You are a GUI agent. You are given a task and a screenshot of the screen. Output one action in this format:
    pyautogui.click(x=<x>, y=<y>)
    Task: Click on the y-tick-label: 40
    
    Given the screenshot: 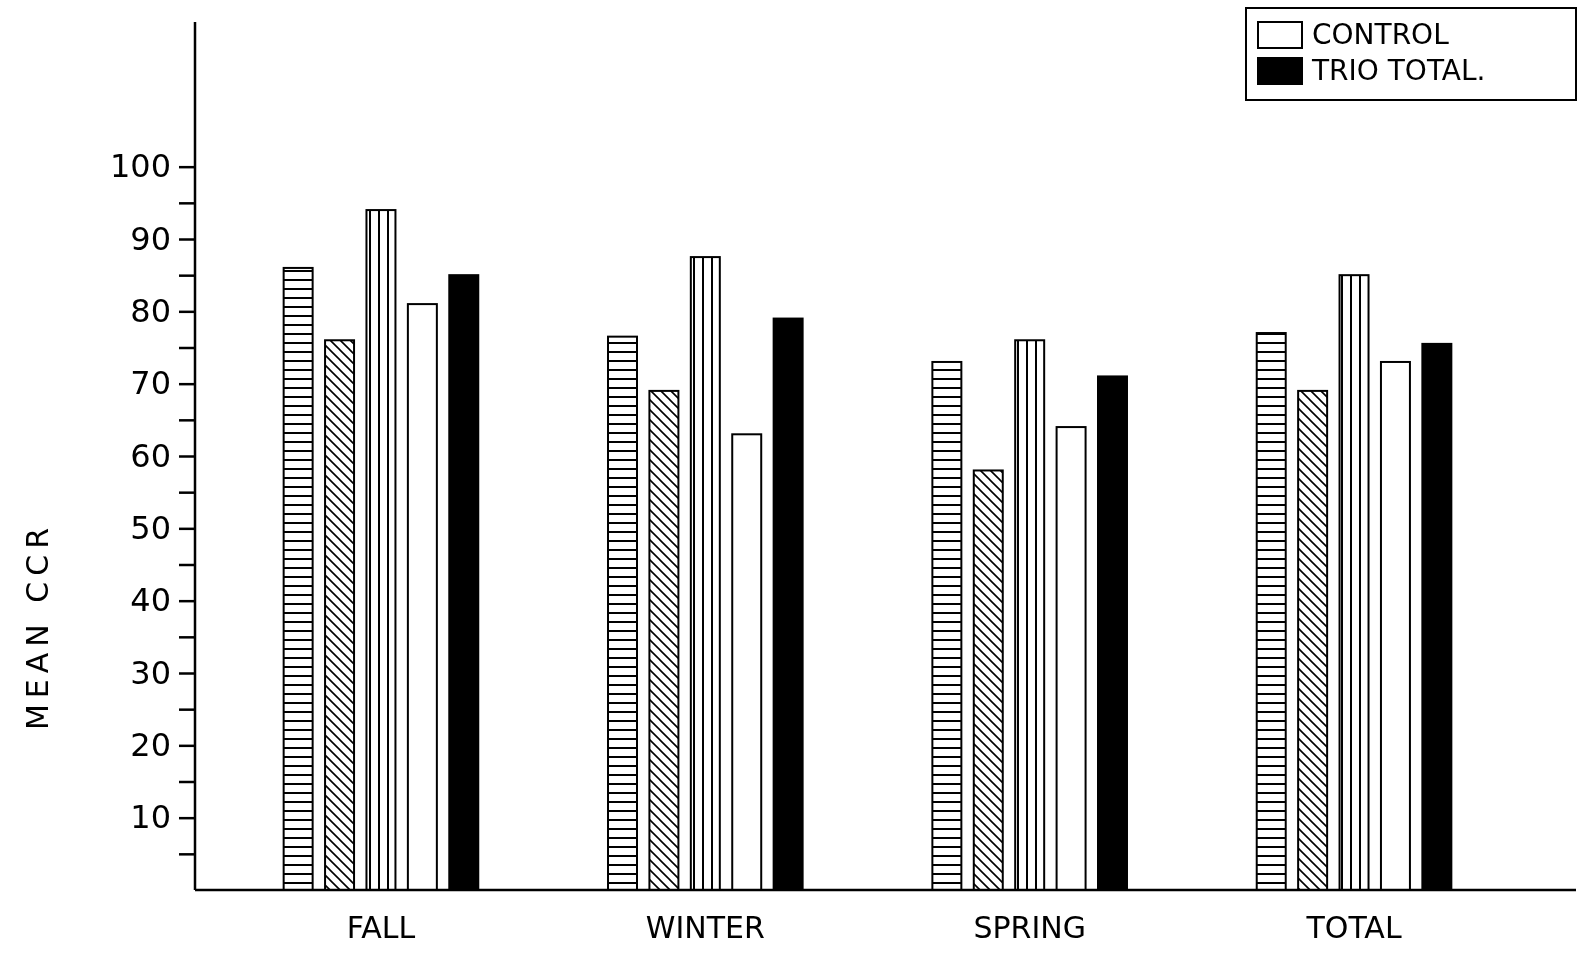 What is the action you would take?
    pyautogui.click(x=150, y=600)
    